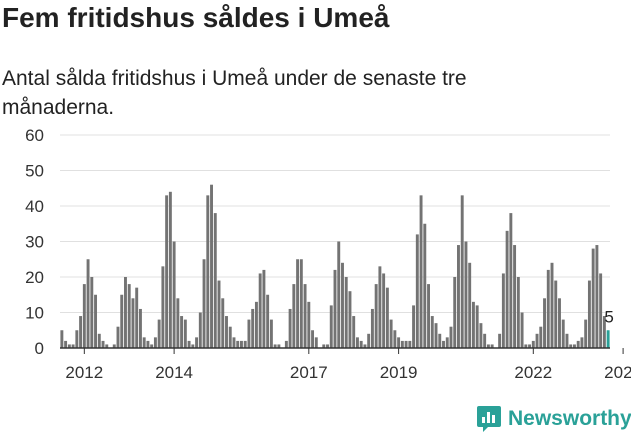  What do you see at coordinates (174, 372) in the screenshot?
I see `x-tick-label: 2014` at bounding box center [174, 372].